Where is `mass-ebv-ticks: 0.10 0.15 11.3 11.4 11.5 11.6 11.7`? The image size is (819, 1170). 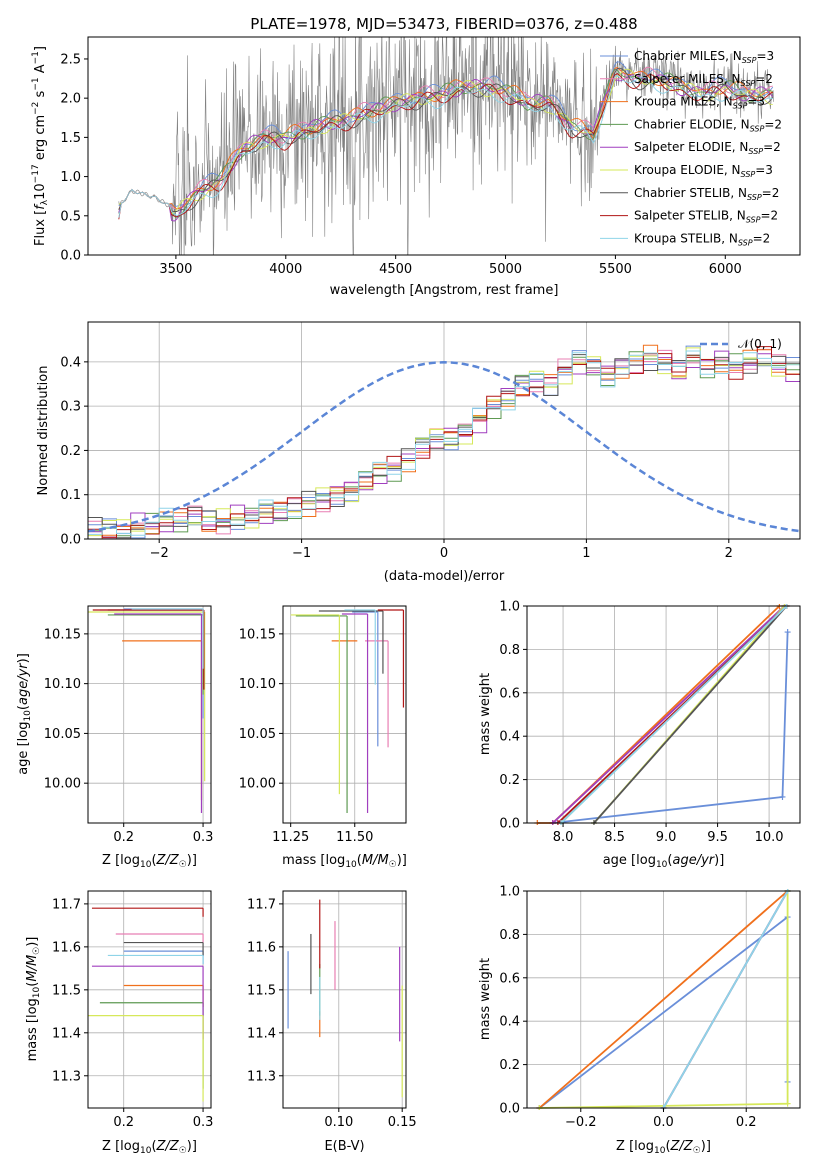
mass-ebv-ticks: 0.10 0.15 11.3 11.4 11.5 11.6 11.7 is located at coordinates (332, 1013).